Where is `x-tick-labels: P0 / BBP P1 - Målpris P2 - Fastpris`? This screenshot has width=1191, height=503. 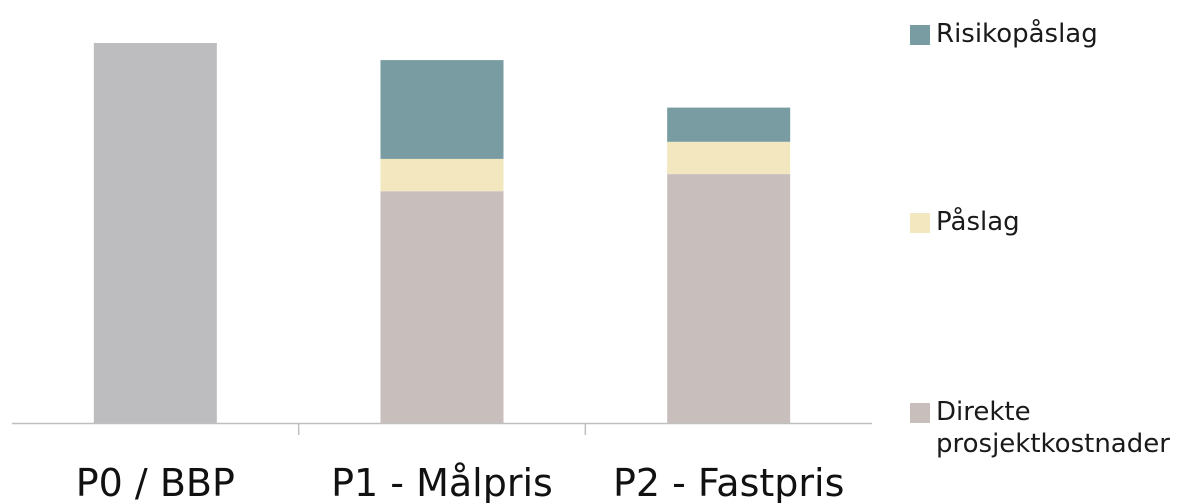 x-tick-labels: P0 / BBP P1 - Målpris P2 - Fastpris is located at coordinates (460, 482).